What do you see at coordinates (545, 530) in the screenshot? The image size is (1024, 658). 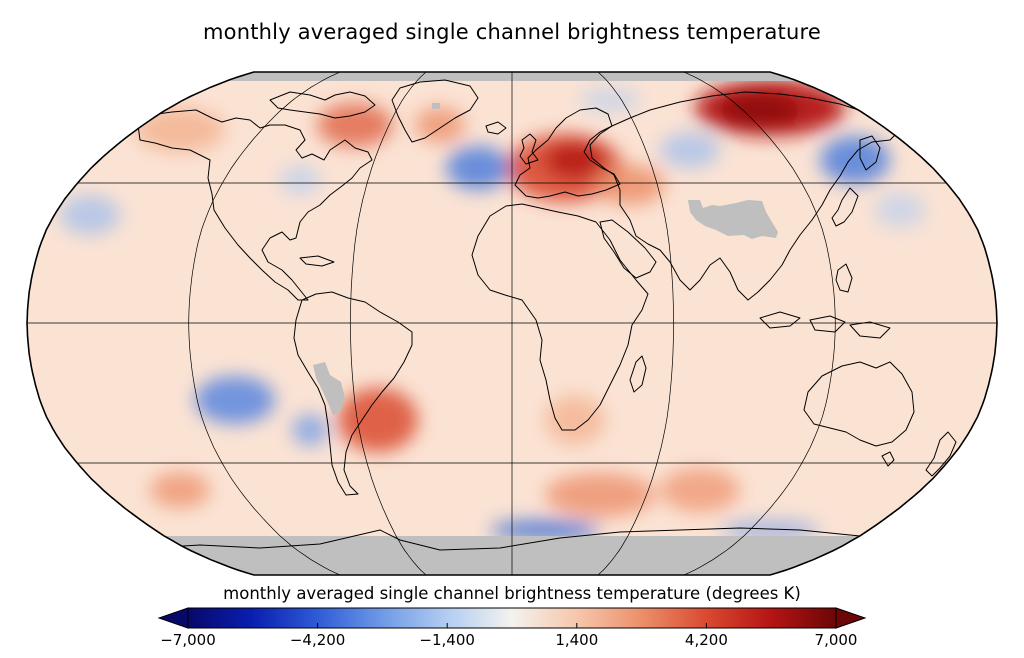 I see `anomaly-cool-southern-ocean` at bounding box center [545, 530].